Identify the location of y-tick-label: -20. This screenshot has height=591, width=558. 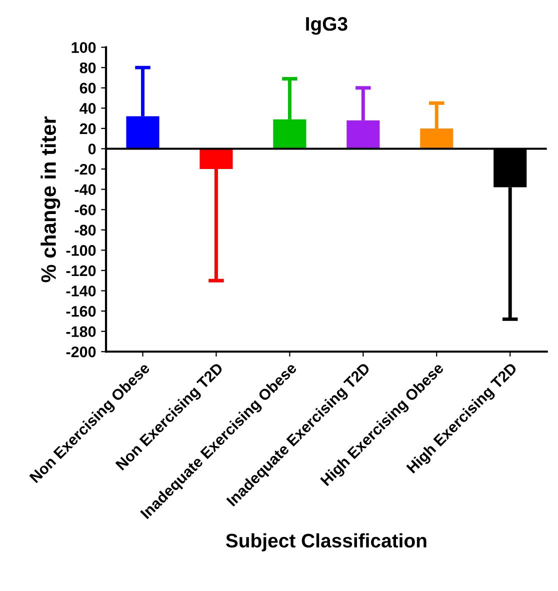
(85, 169).